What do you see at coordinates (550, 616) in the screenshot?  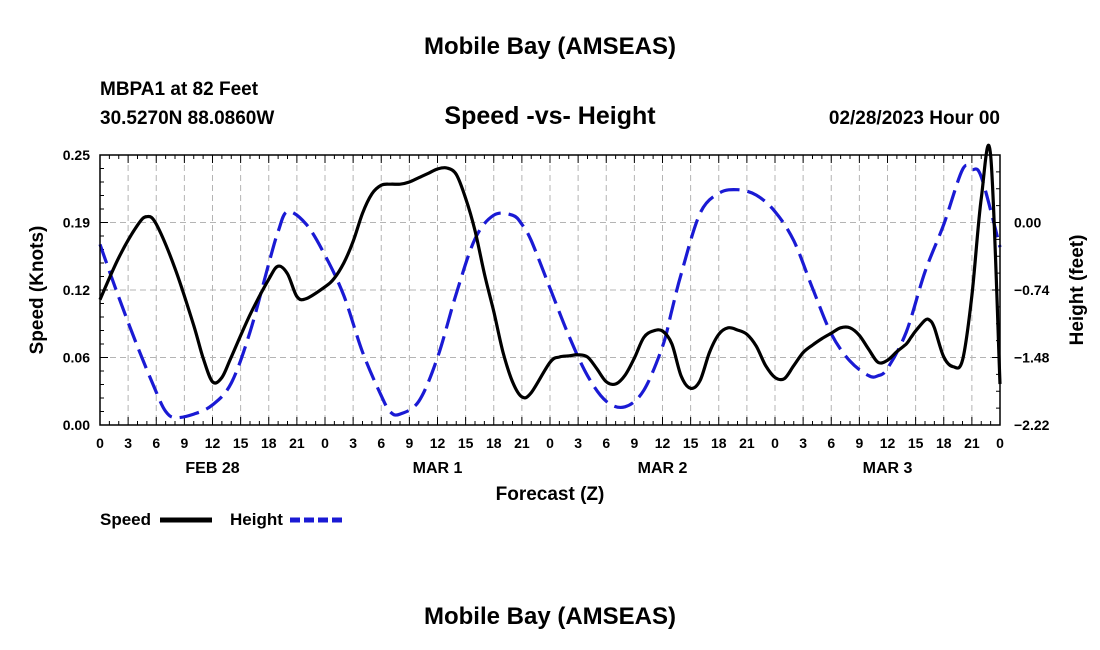 I see `footer-title: Mobile Bay (AMSEAS)` at bounding box center [550, 616].